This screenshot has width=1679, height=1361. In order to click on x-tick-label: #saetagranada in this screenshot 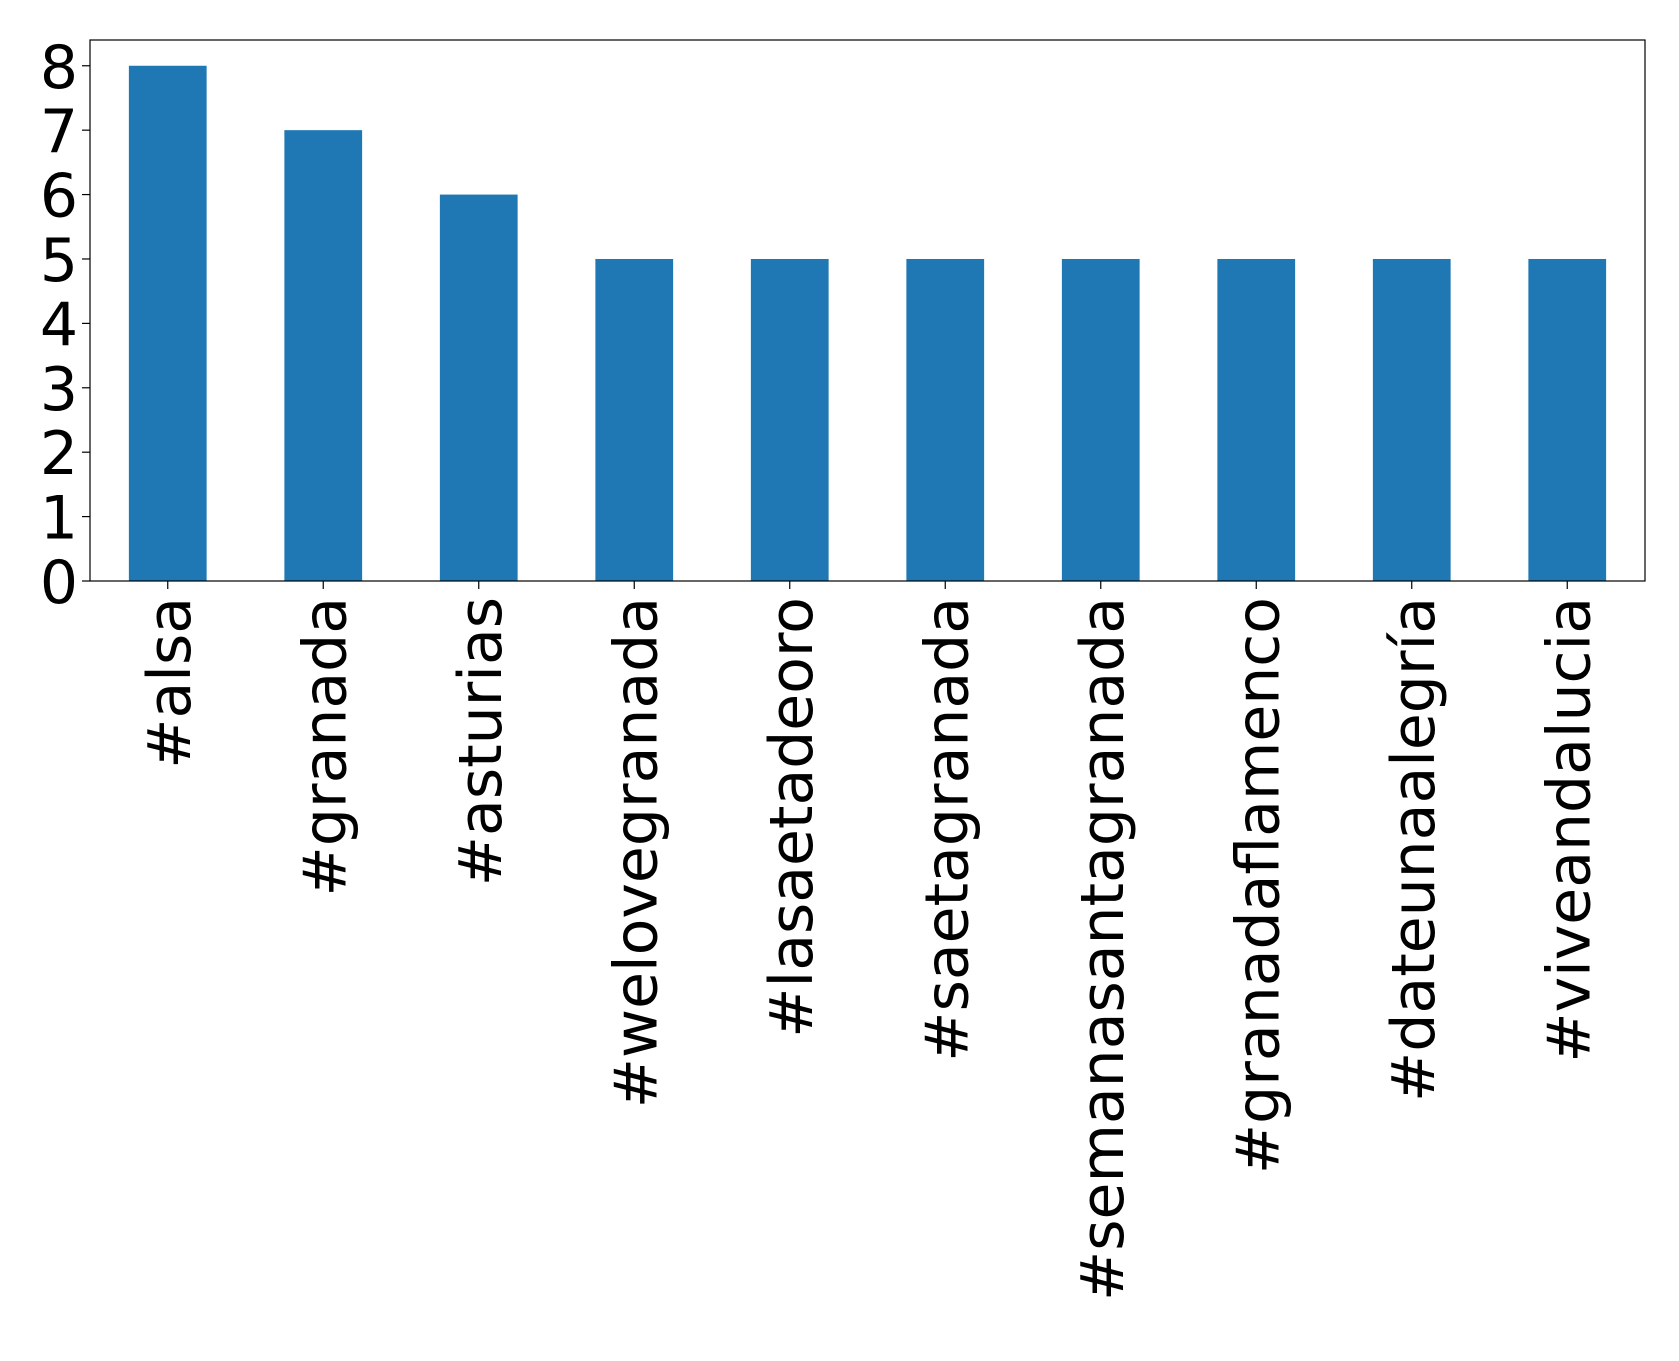, I will do `click(947, 829)`.